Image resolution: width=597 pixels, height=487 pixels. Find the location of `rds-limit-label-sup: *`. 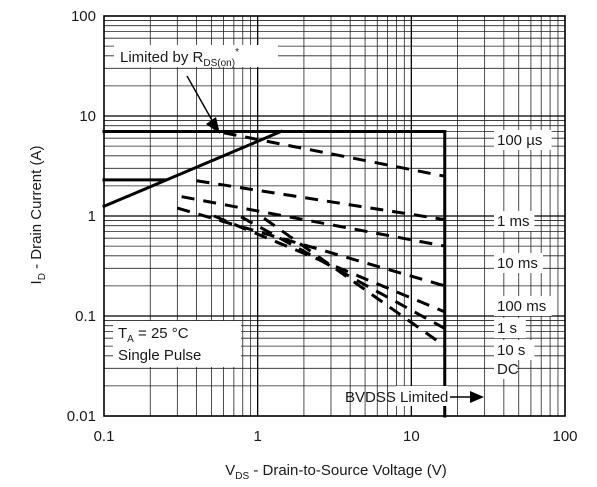

rds-limit-label-sup: * is located at coordinates (237, 52).